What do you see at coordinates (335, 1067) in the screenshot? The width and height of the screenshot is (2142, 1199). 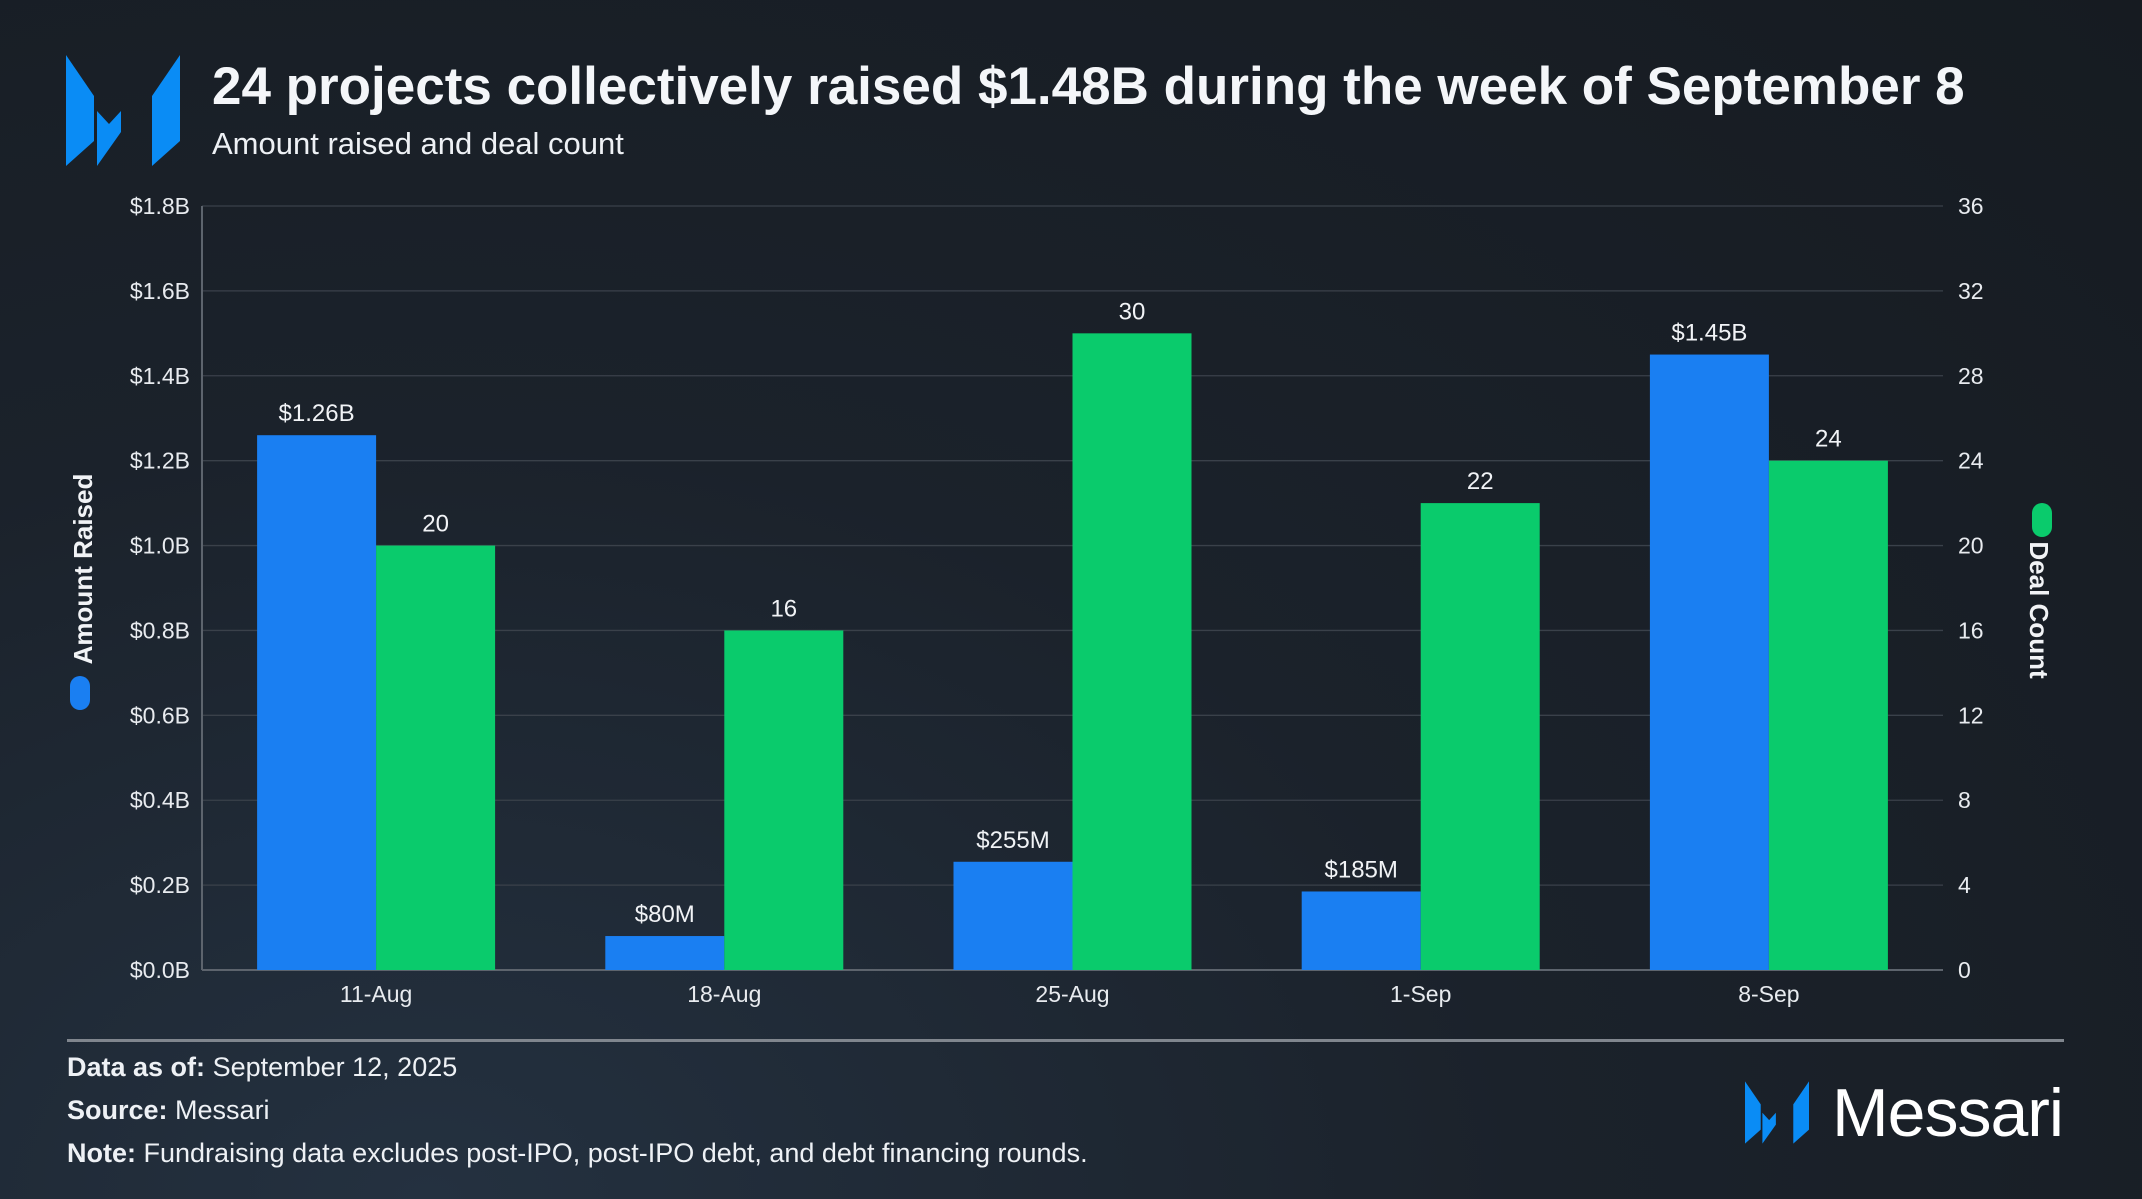 I see `date-value: September 12, 2025` at bounding box center [335, 1067].